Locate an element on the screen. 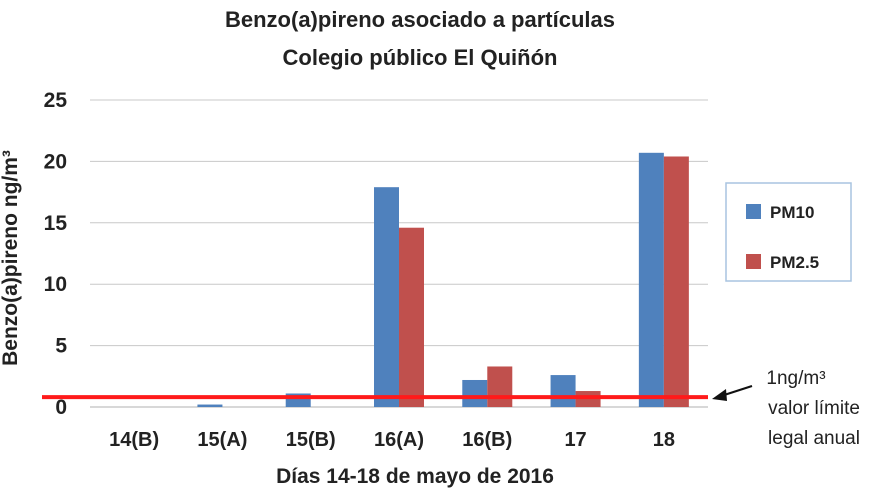  y-tick-label: 5 is located at coordinates (61, 346).